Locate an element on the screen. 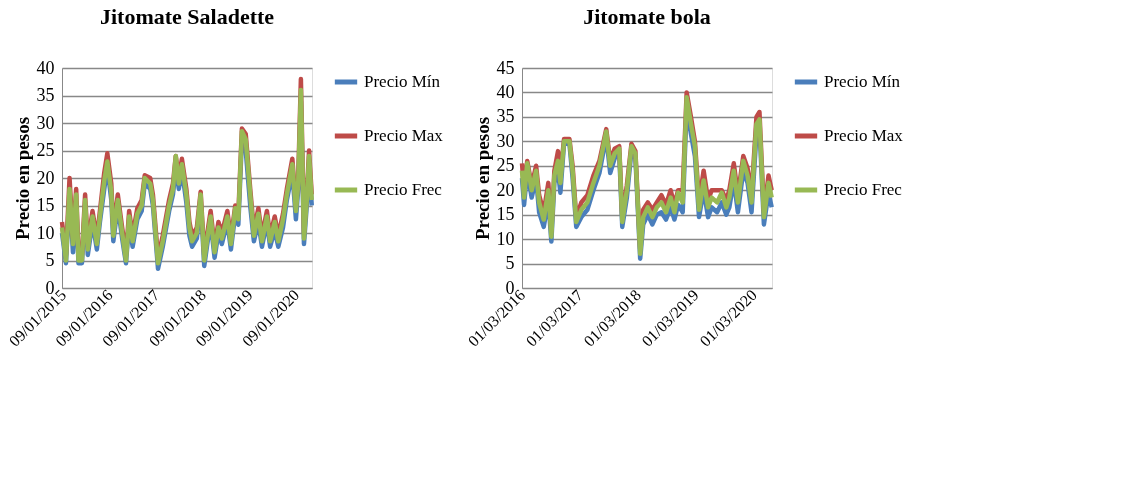 This screenshot has height=485, width=1146. y-tick-label: 45 is located at coordinates (505, 67).